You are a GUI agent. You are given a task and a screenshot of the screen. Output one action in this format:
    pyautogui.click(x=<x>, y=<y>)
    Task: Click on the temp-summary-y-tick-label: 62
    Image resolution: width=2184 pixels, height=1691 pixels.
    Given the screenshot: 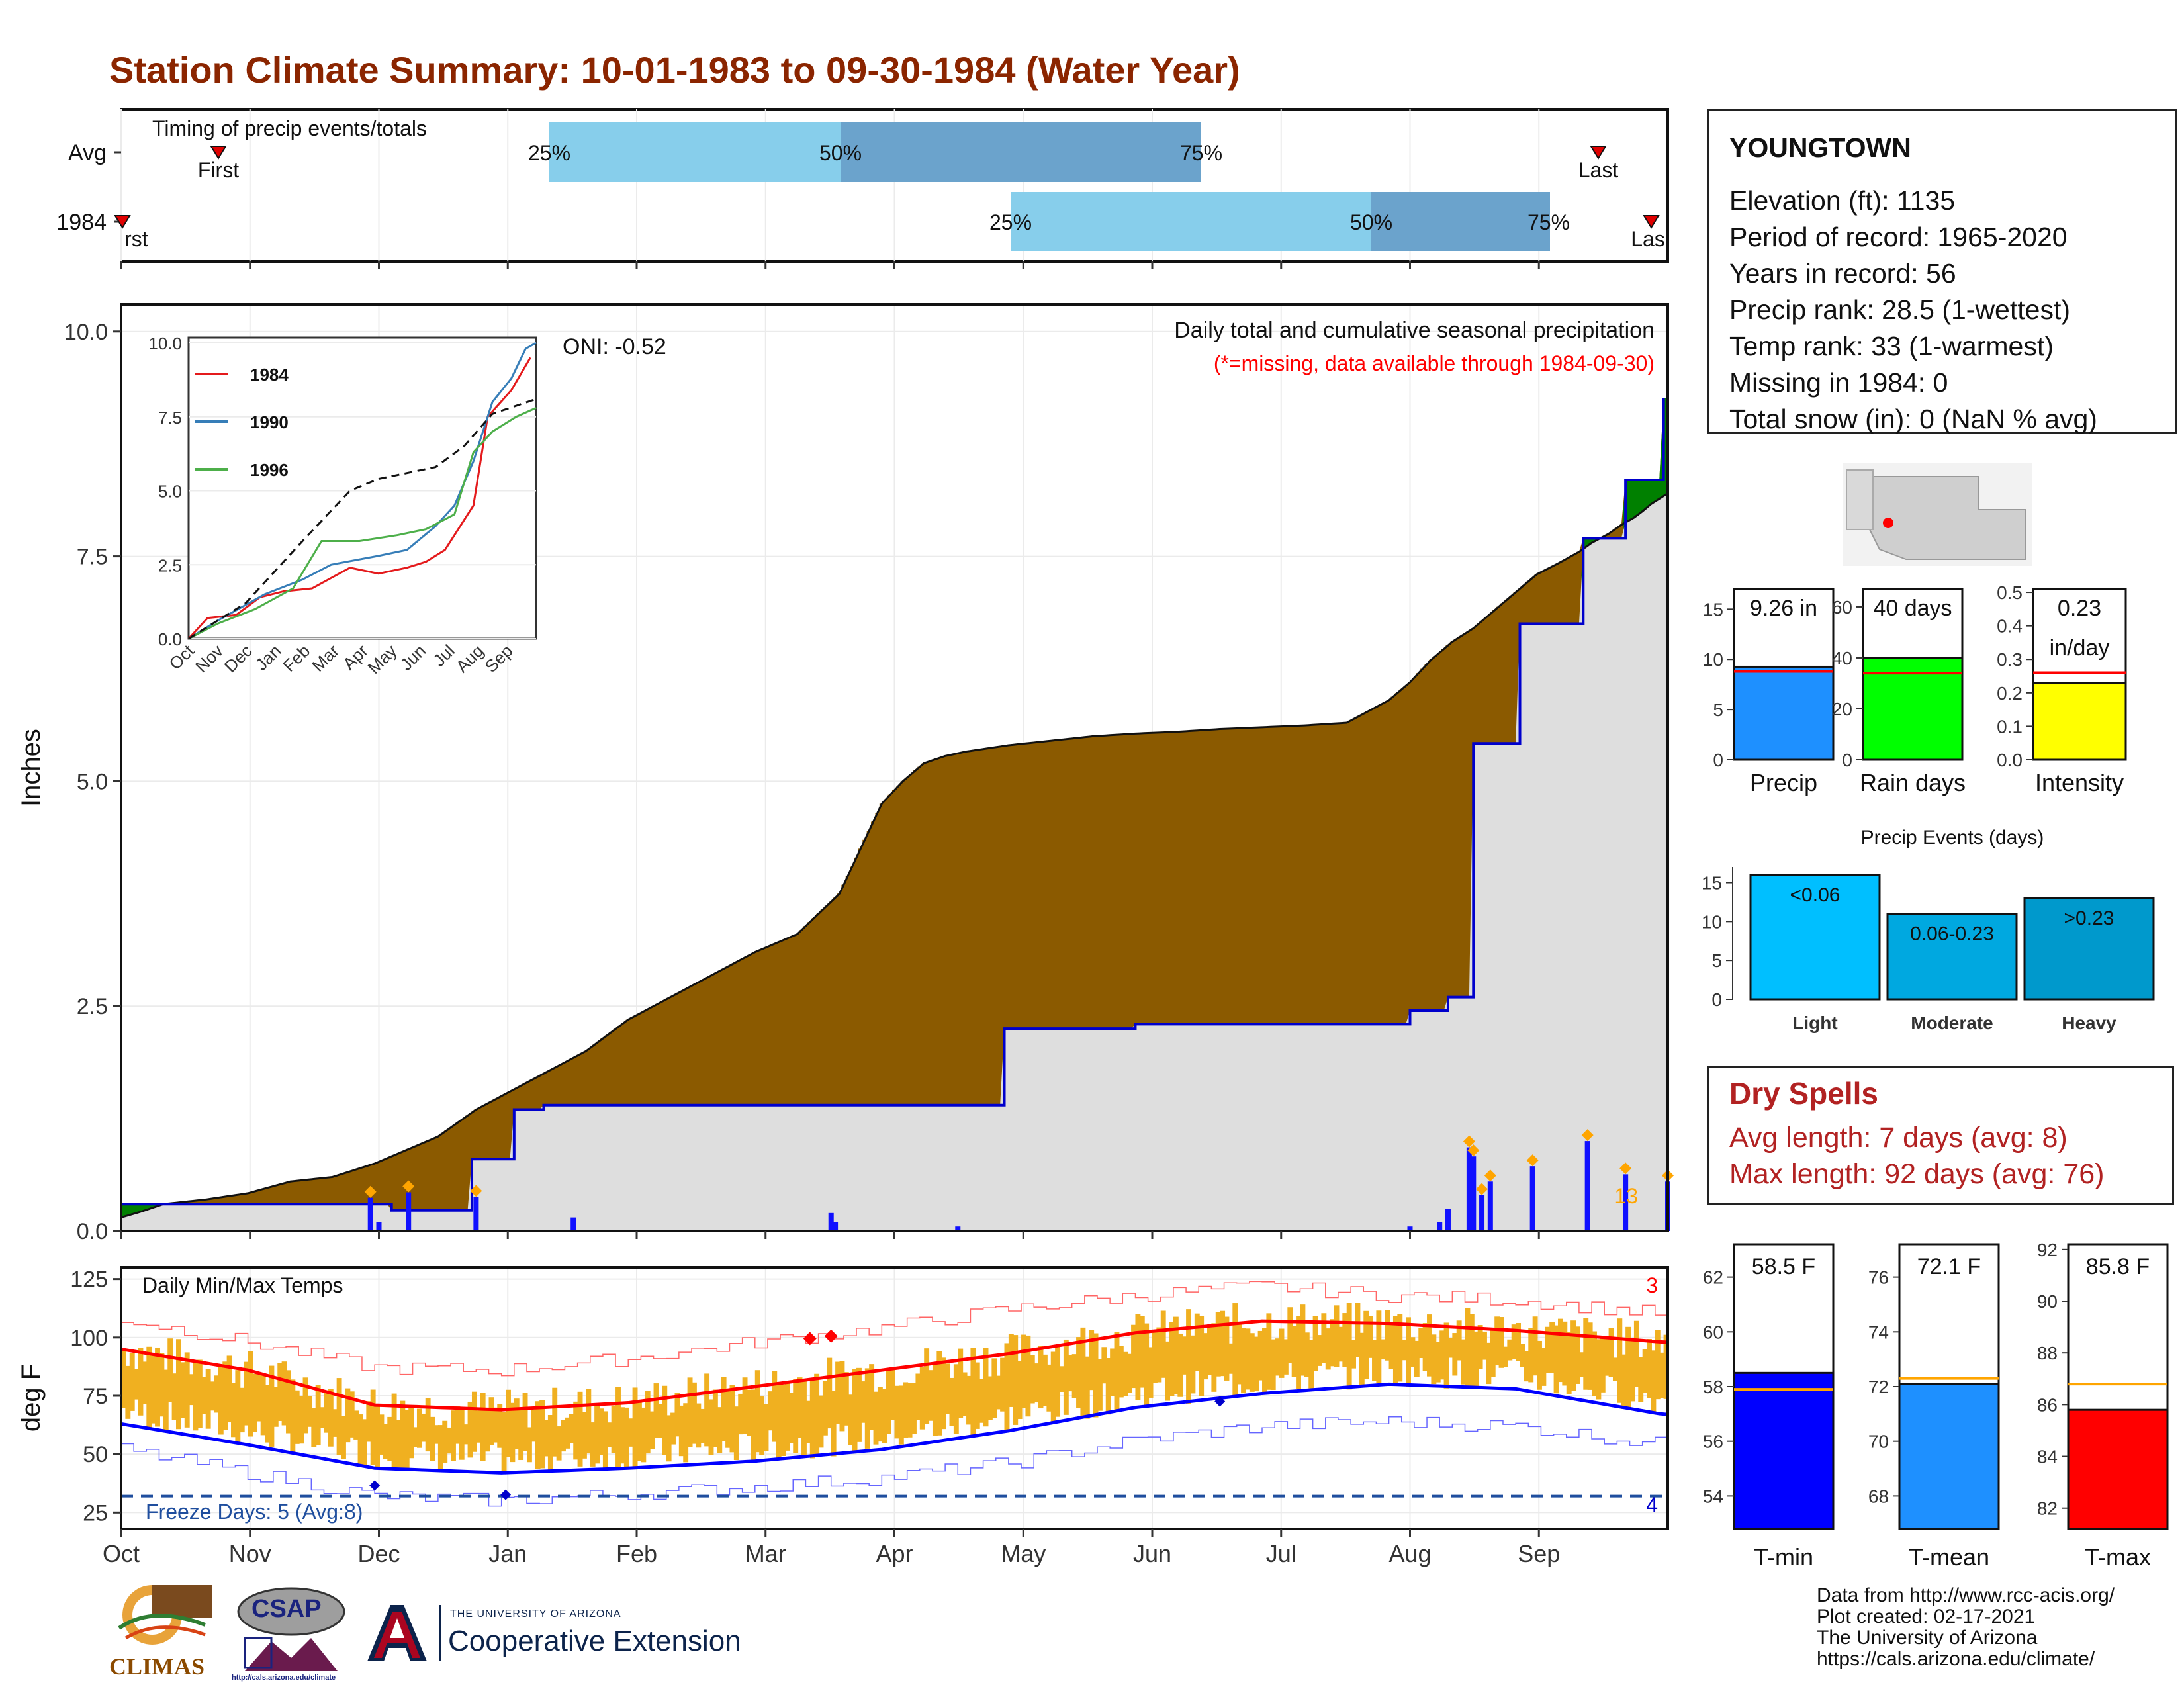 What is the action you would take?
    pyautogui.click(x=1713, y=1277)
    